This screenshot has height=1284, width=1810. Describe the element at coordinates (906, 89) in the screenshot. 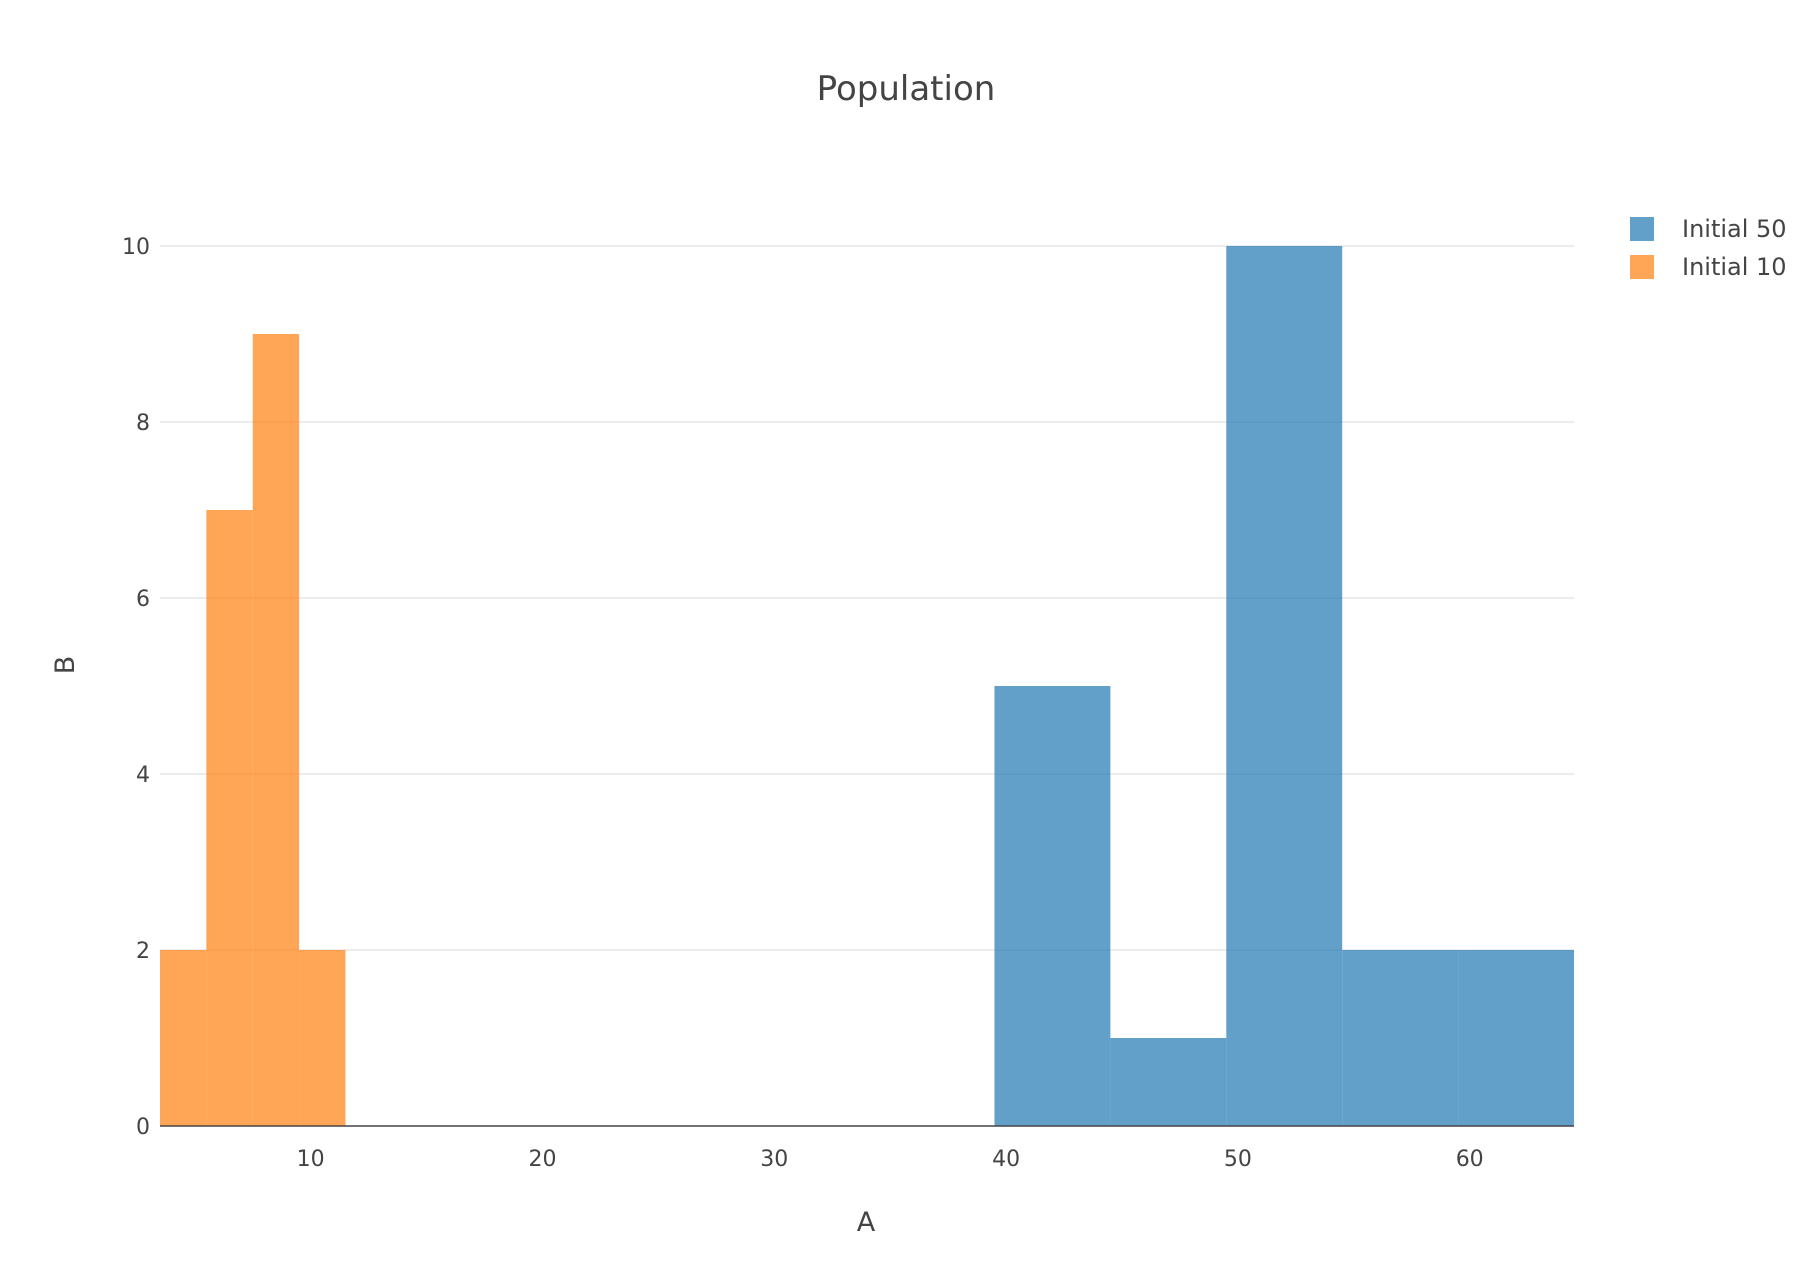

I see `chart-title: Population` at that location.